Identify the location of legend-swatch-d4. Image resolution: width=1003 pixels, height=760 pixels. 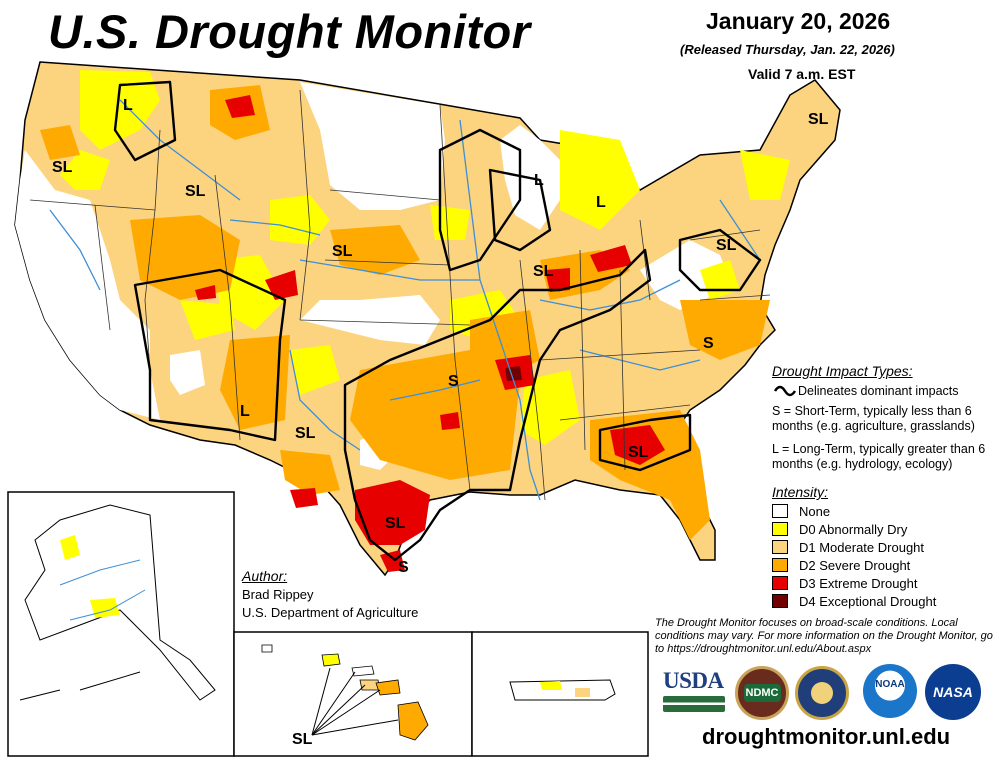
(780, 601).